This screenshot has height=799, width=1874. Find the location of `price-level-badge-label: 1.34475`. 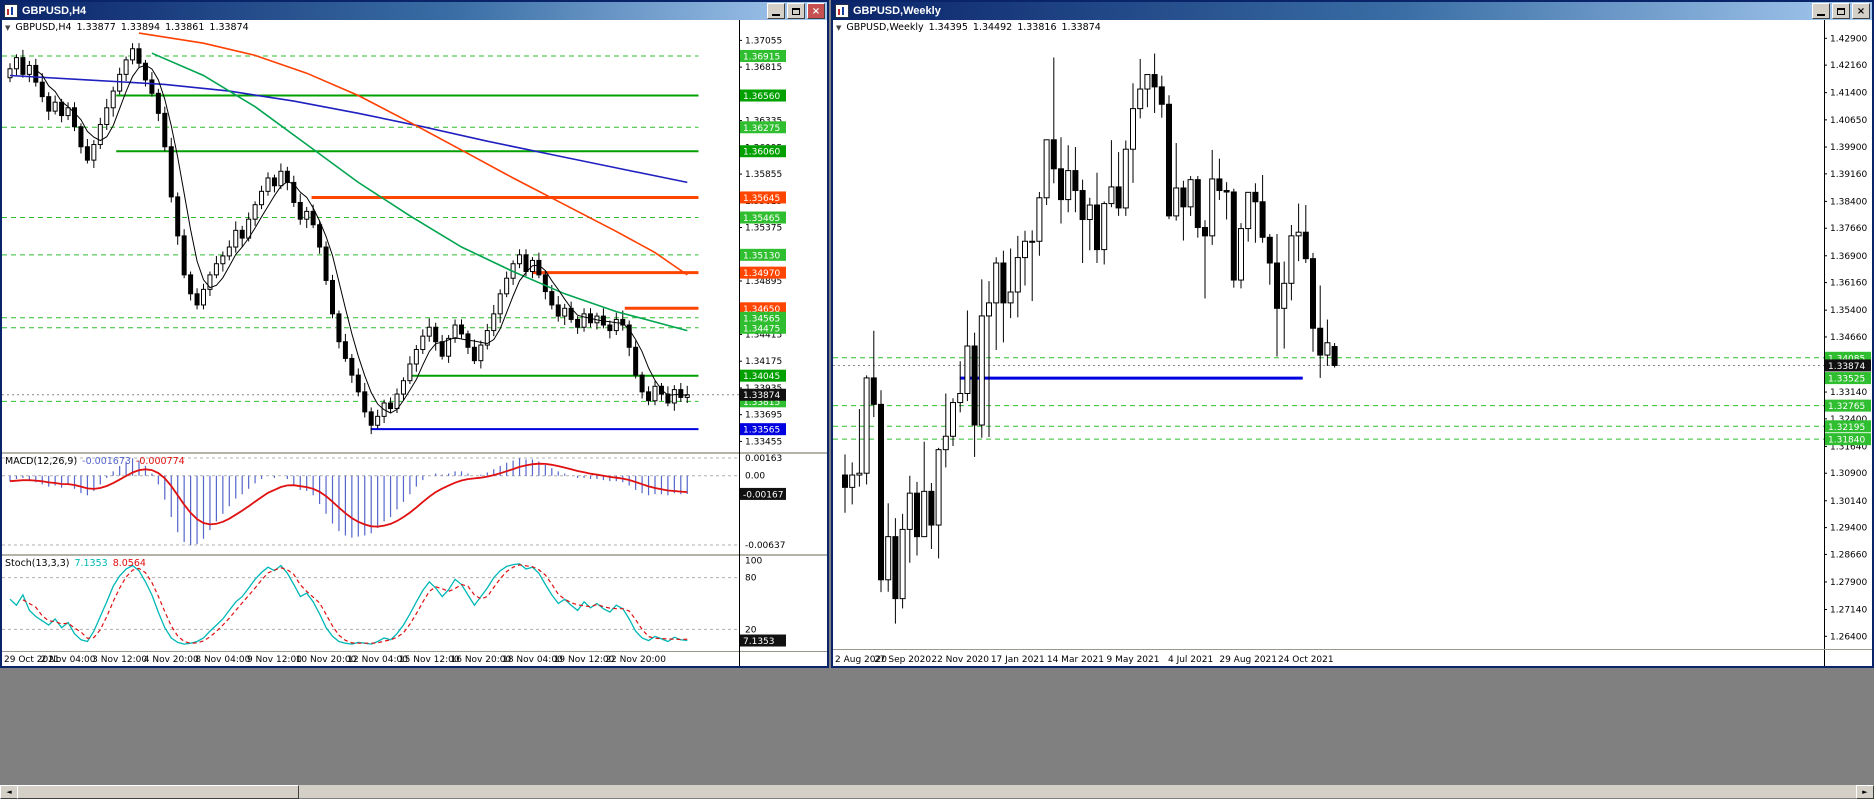

price-level-badge-label: 1.34475 is located at coordinates (761, 329).